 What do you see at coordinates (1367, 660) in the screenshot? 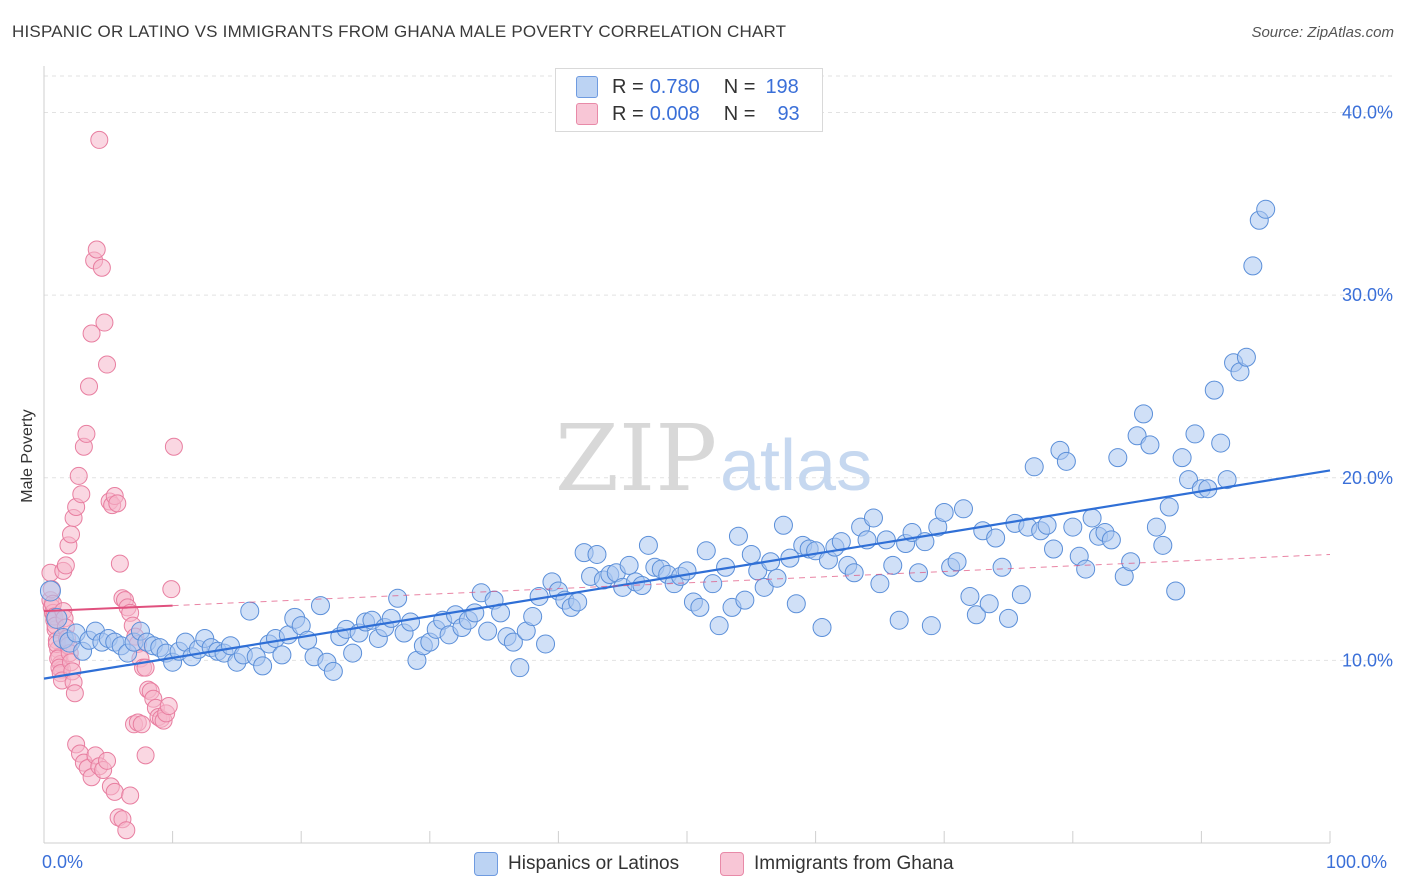
I see `y-tick-label: 10.0%` at bounding box center [1367, 660].